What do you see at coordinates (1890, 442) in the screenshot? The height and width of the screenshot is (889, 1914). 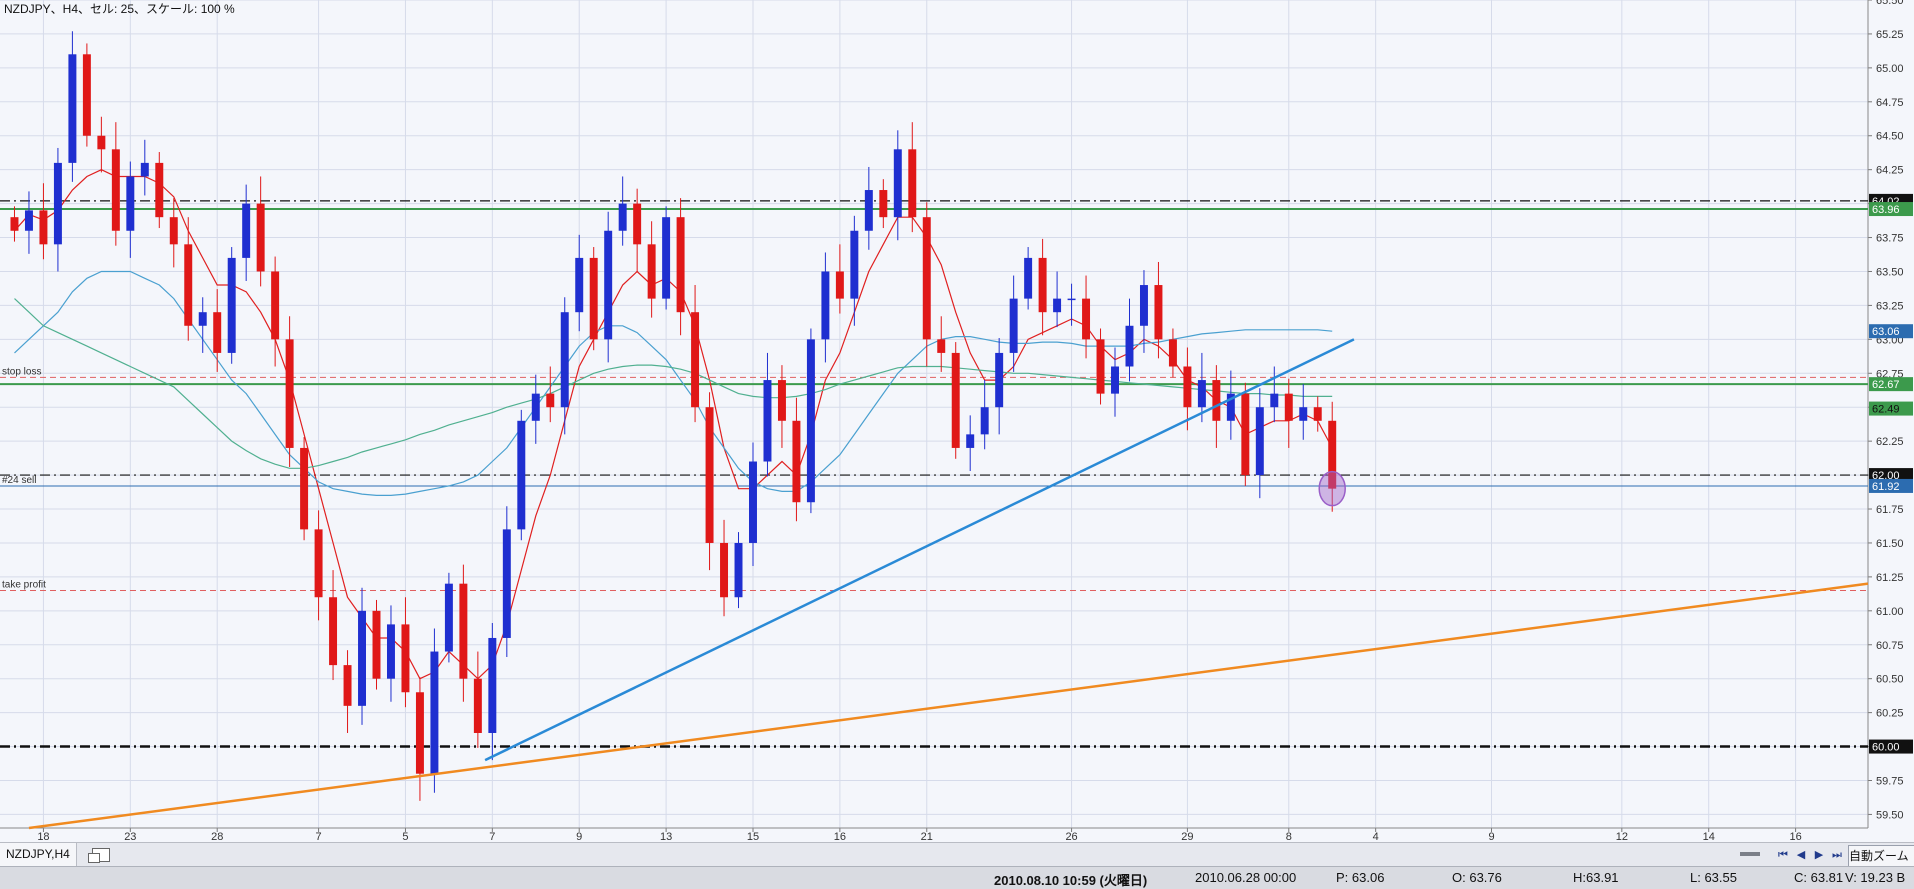 I see `y-tick-label: 62.25` at bounding box center [1890, 442].